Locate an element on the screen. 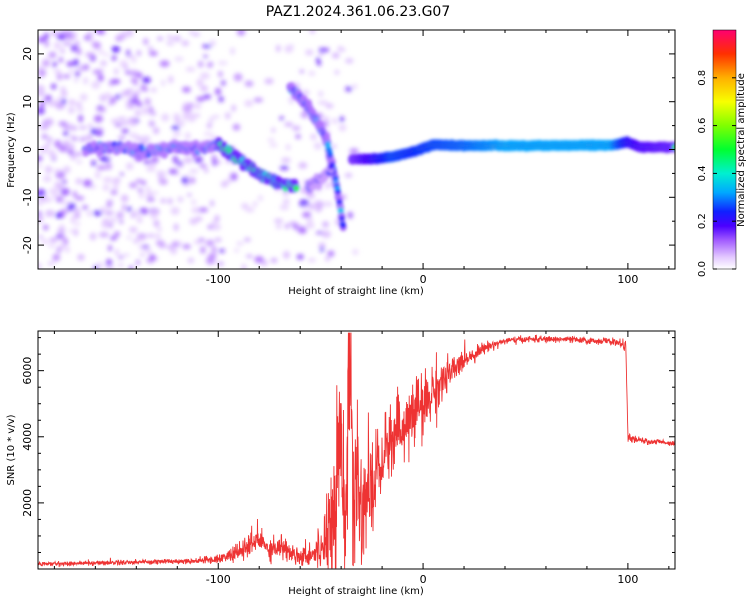 This screenshot has height=600, width=750. ridge-halo-point is located at coordinates (319, 186).